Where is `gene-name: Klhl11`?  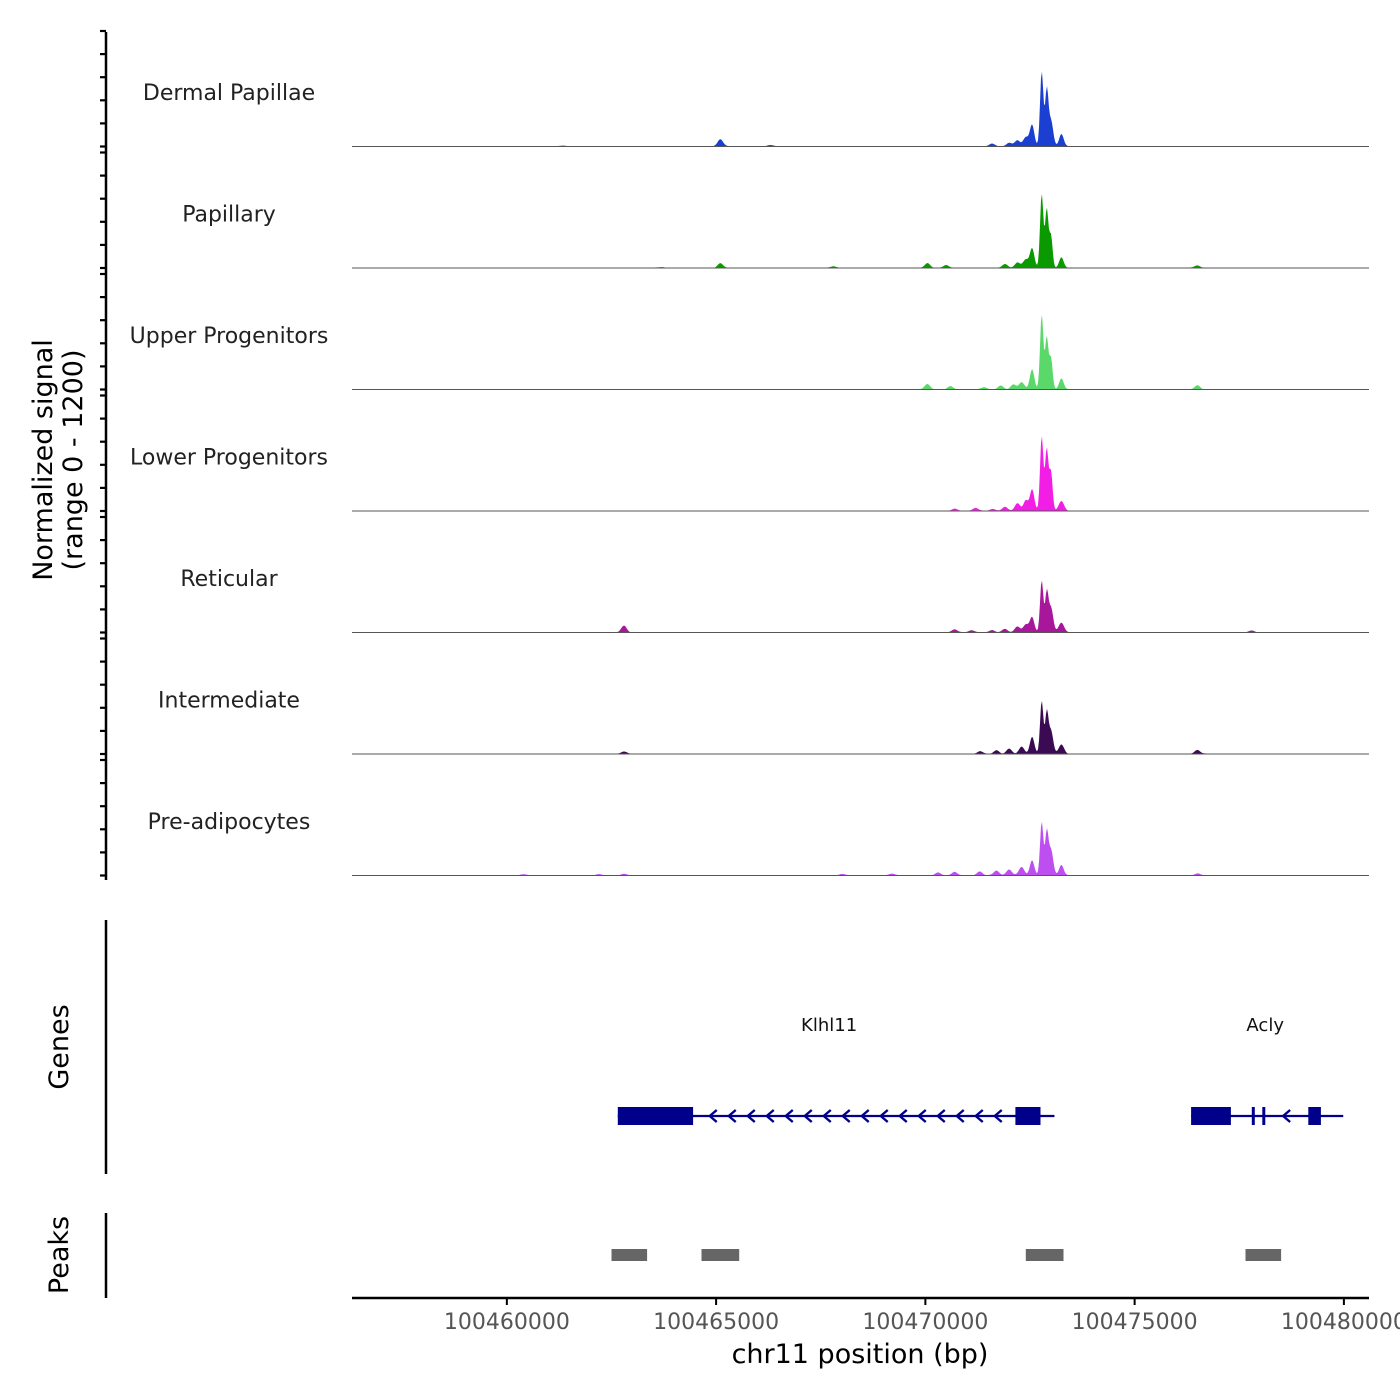
gene-name: Klhl11 is located at coordinates (829, 1025).